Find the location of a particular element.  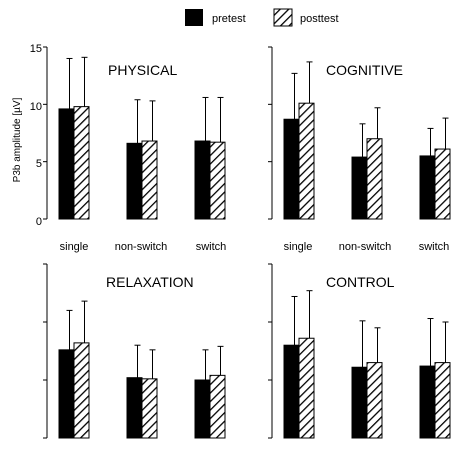

panel-control: CONTROL is located at coordinates (359, 351).